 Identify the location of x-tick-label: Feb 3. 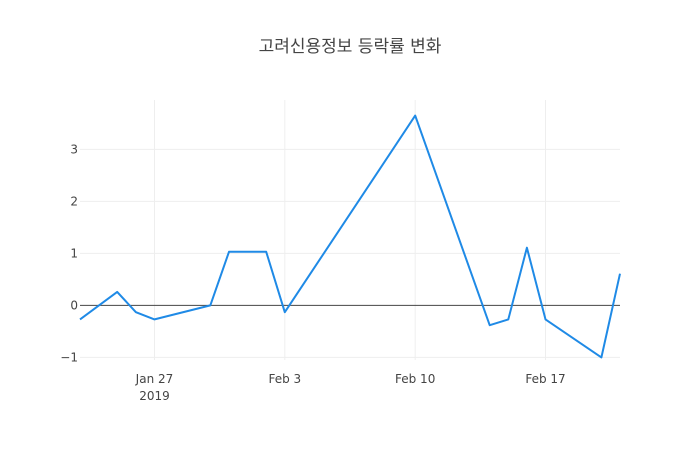
(284, 379).